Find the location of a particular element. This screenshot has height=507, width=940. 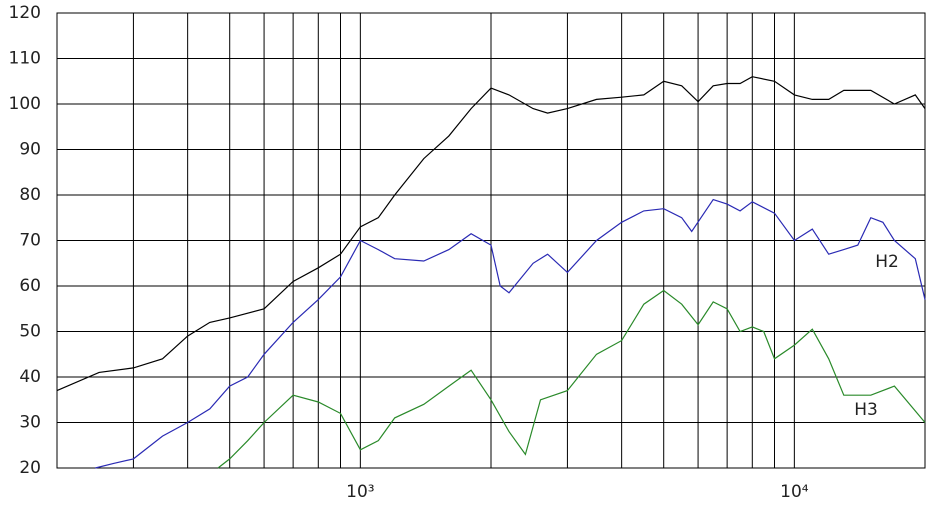

y-tick-label: 100 is located at coordinates (25, 104).